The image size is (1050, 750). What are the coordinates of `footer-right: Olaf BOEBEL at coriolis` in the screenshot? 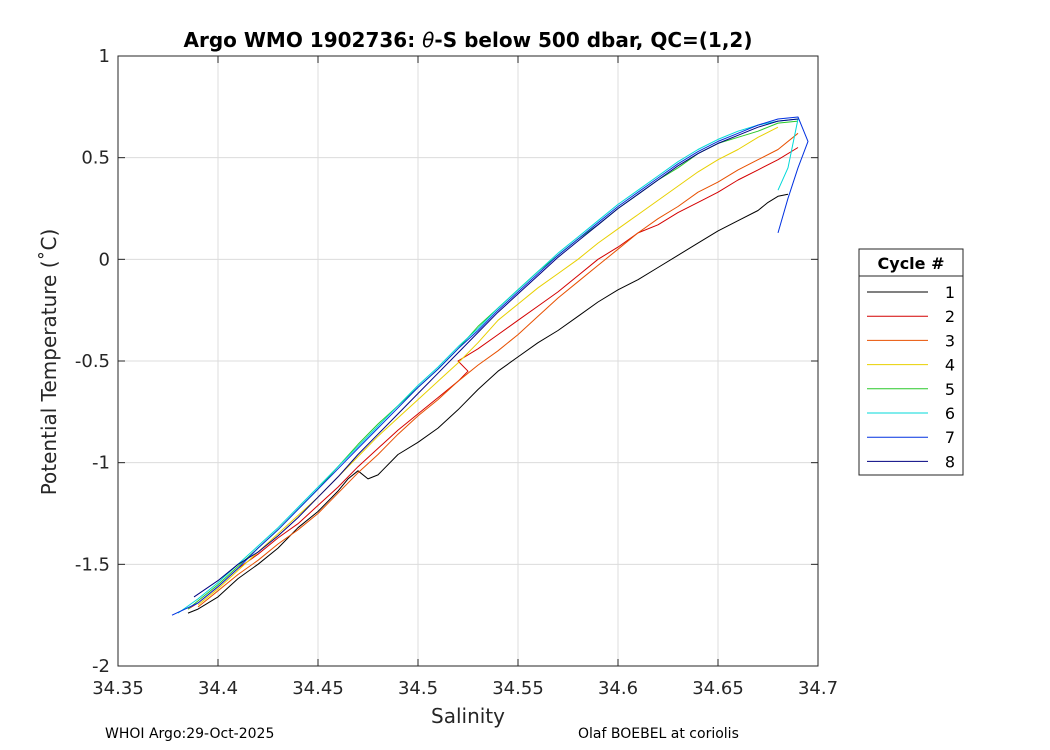 It's located at (658, 734).